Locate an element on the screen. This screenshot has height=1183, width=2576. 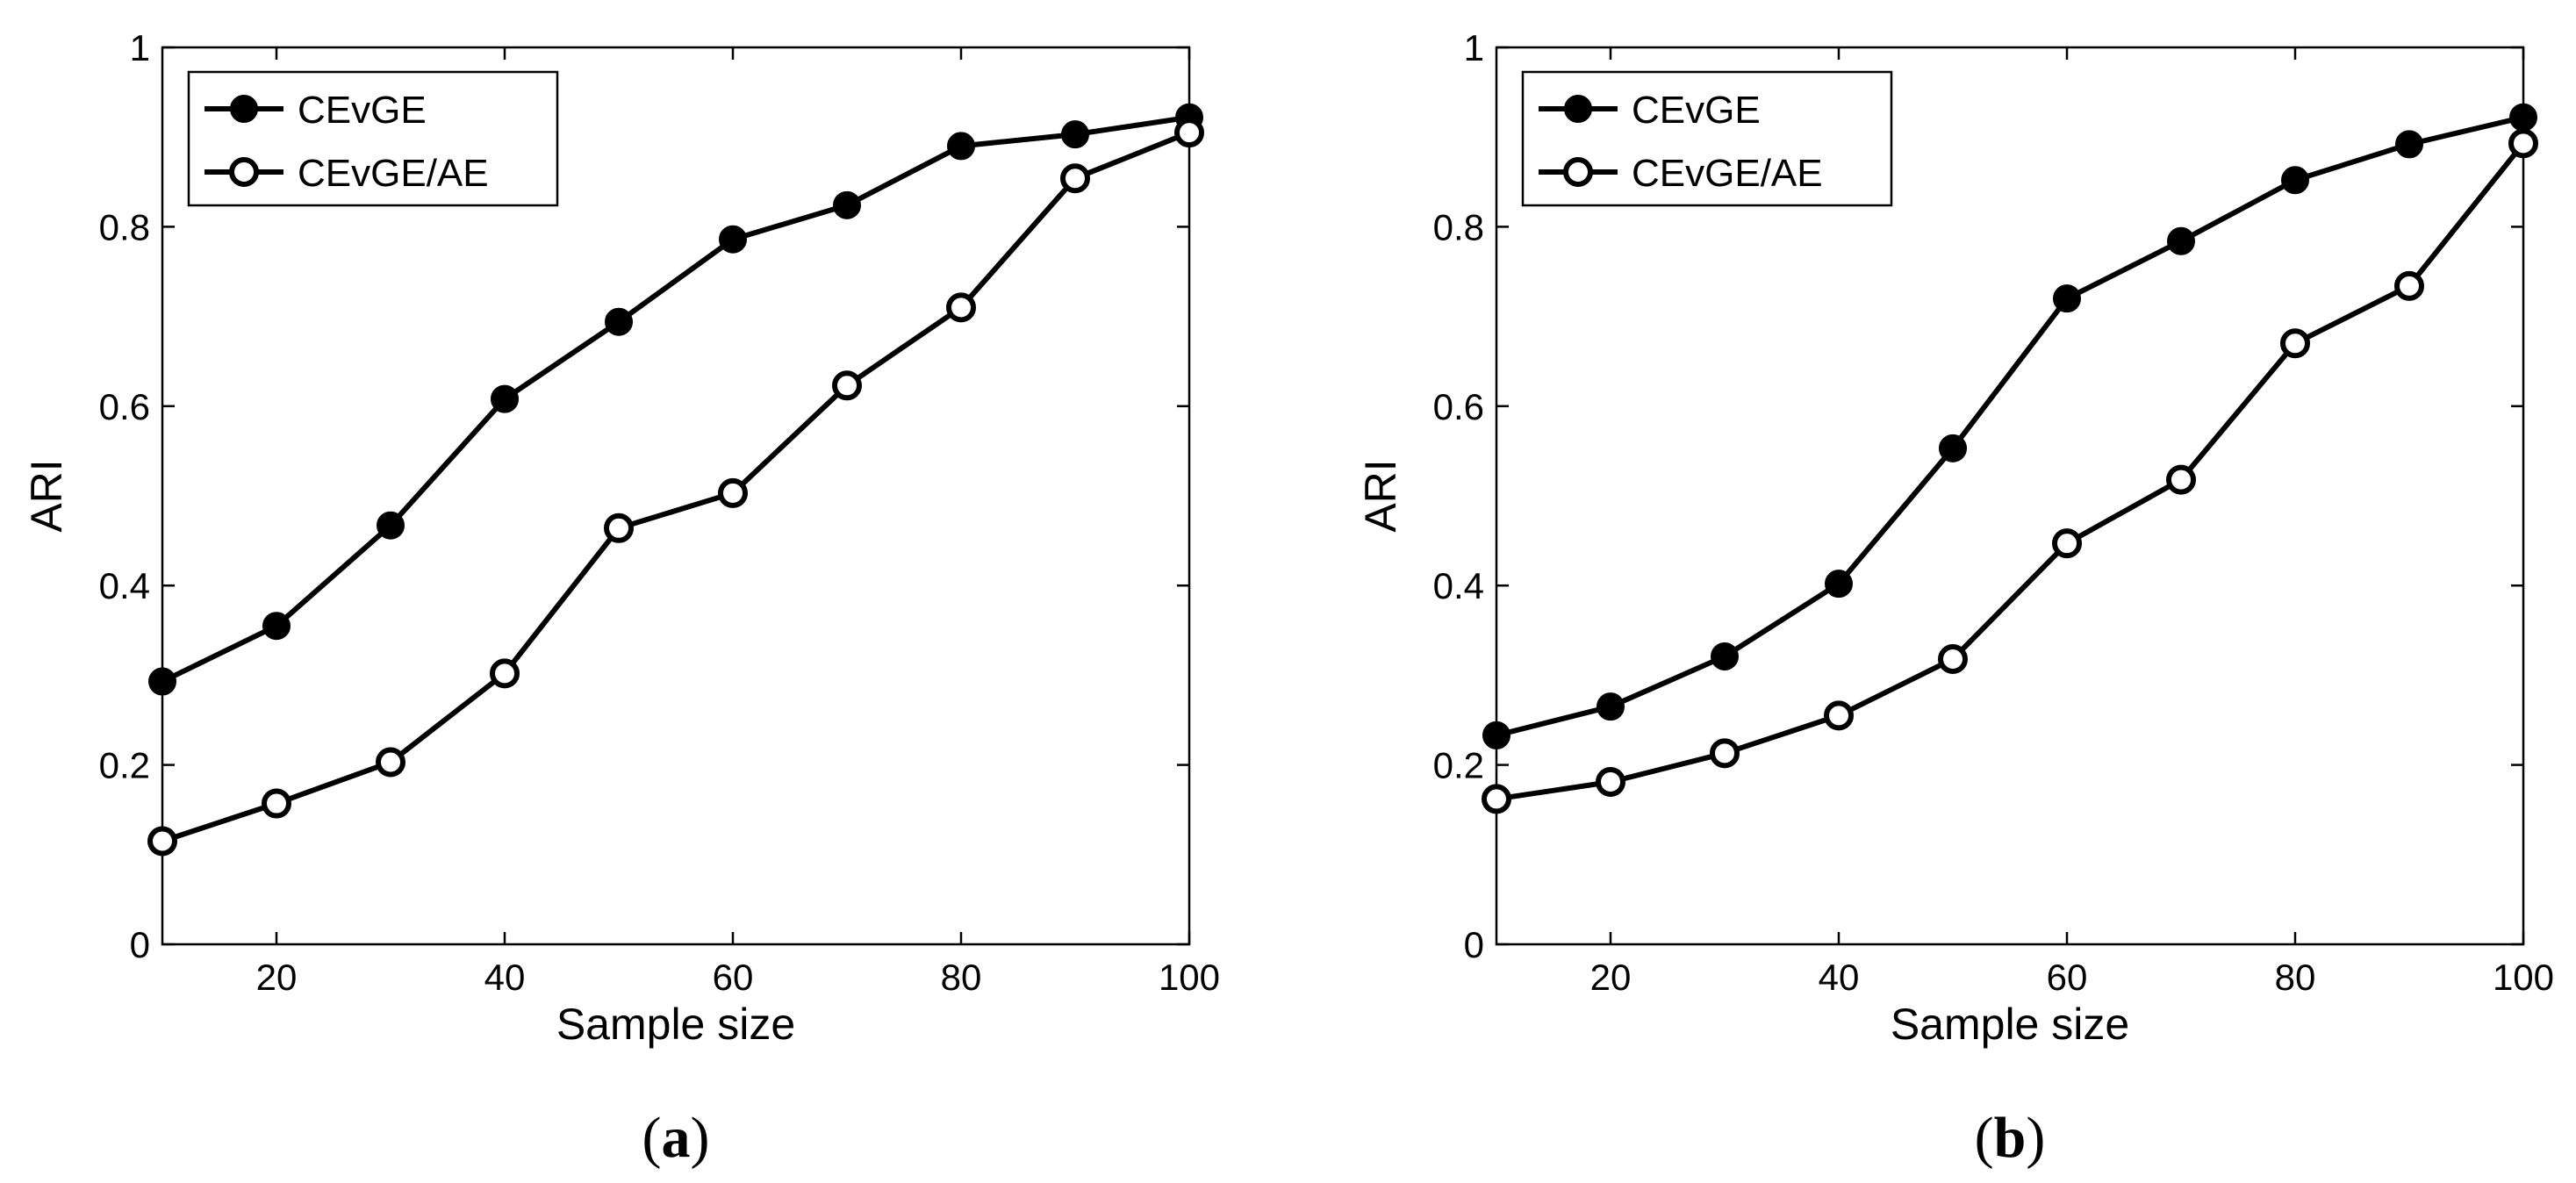
panel-label-letter: b is located at coordinates (2010, 1138).